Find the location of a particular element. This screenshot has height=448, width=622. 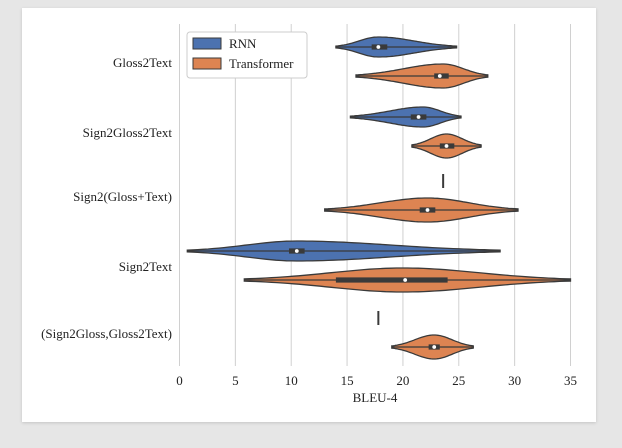

violin-iqr-box is located at coordinates (391, 280).